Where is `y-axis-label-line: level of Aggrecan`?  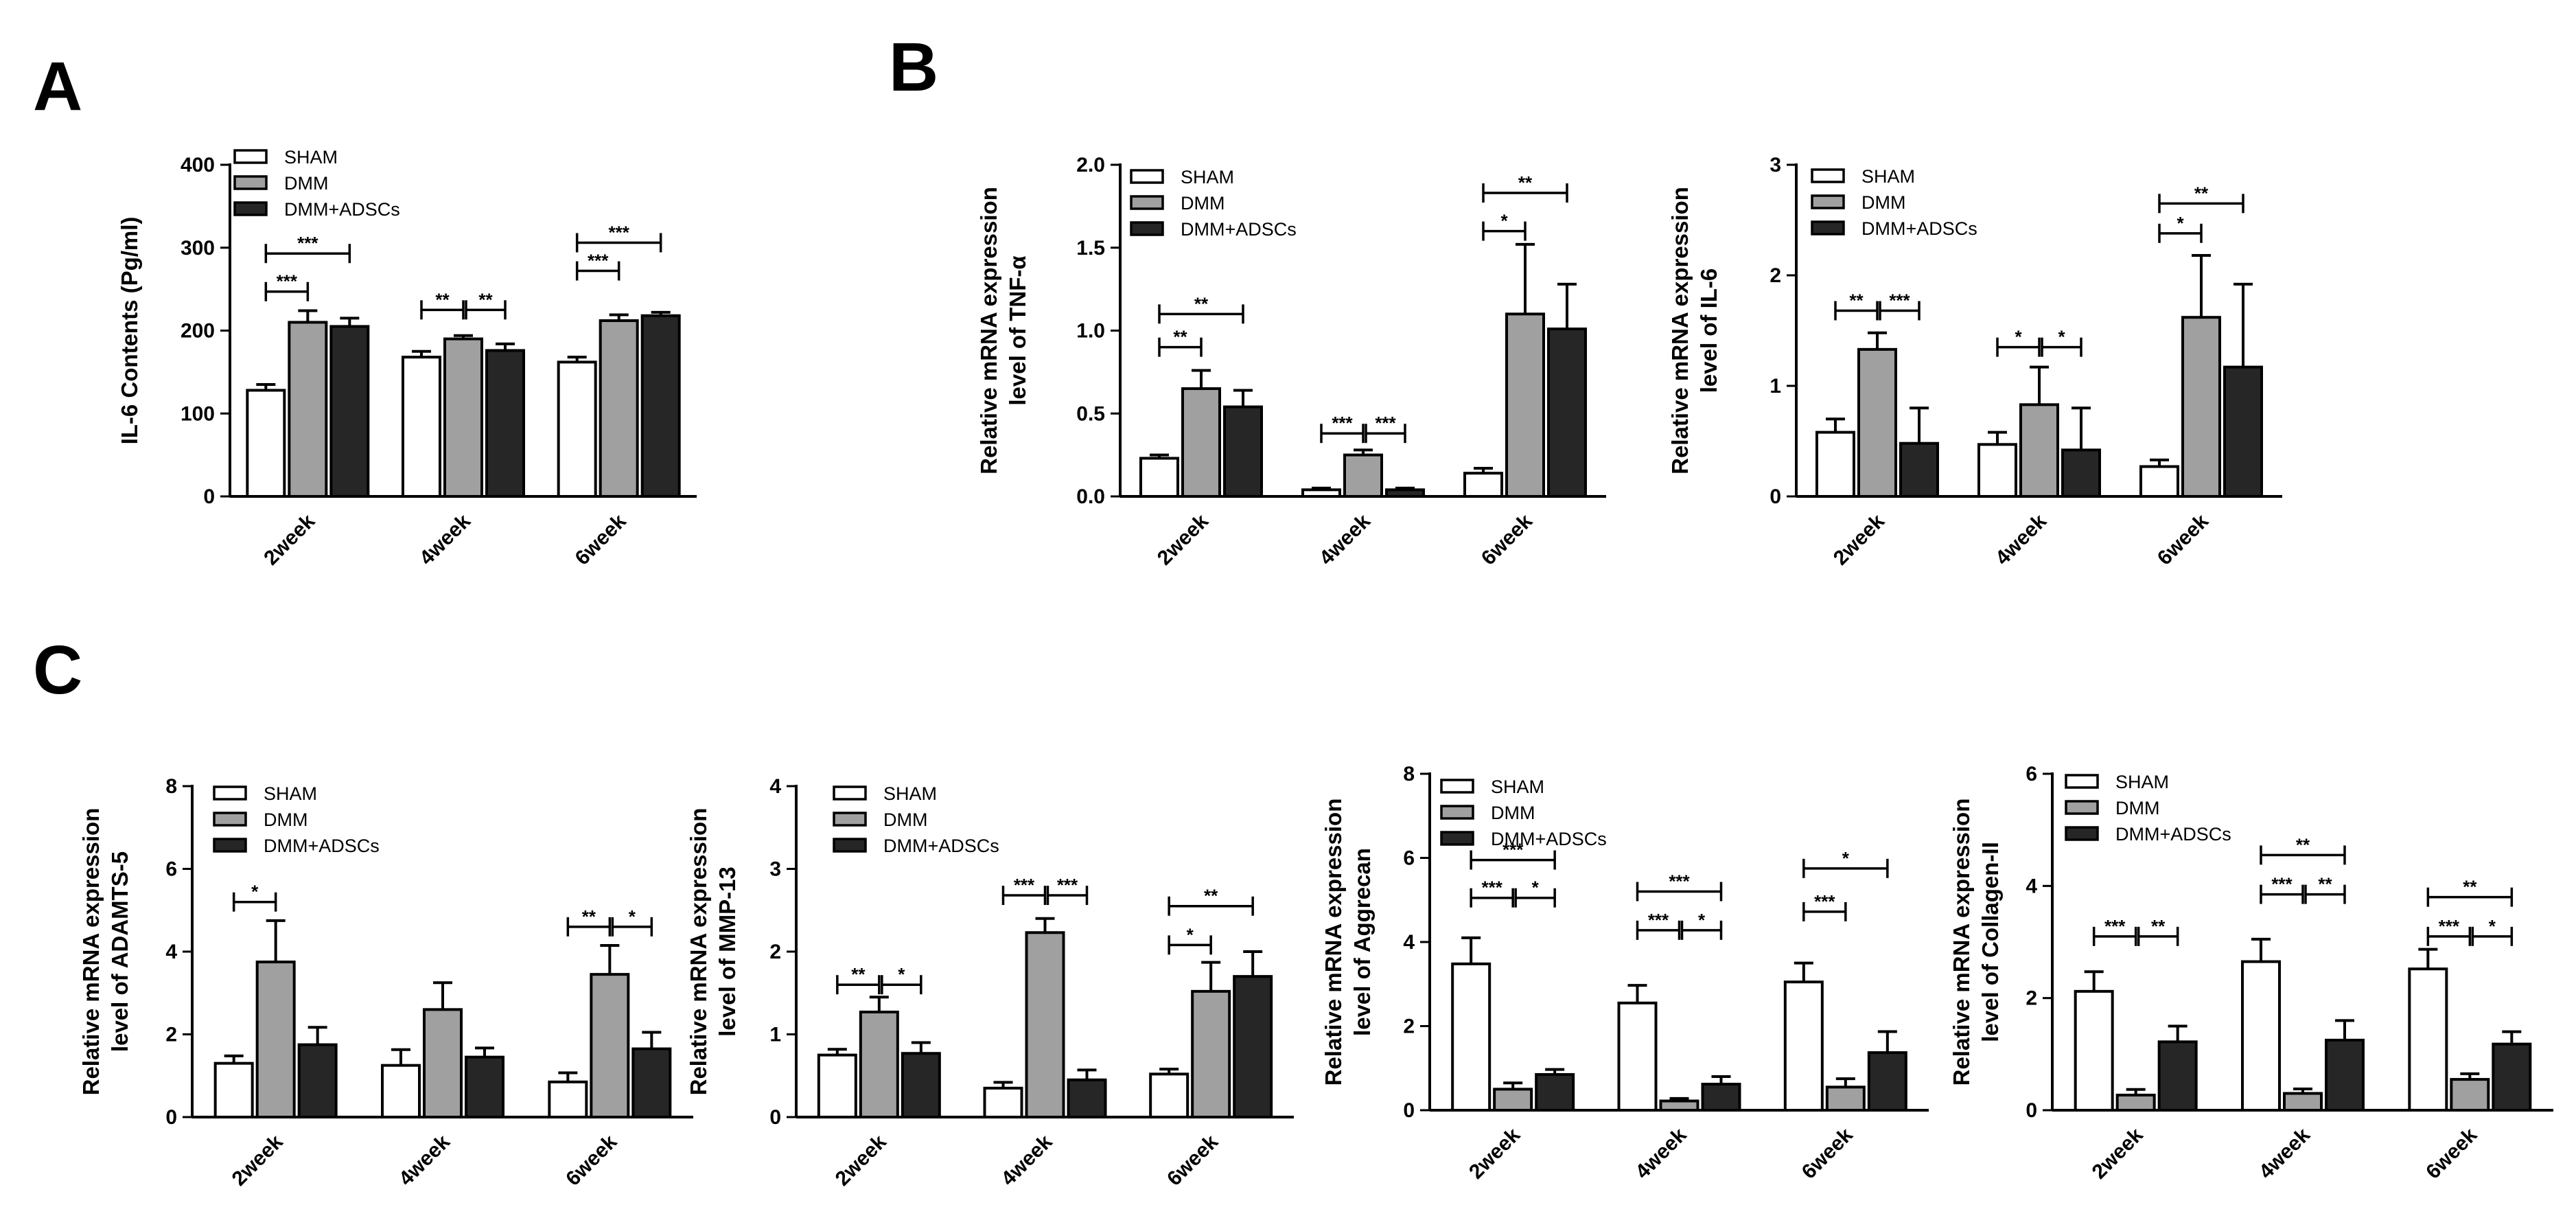
y-axis-label-line: level of Aggrecan is located at coordinates (1362, 942).